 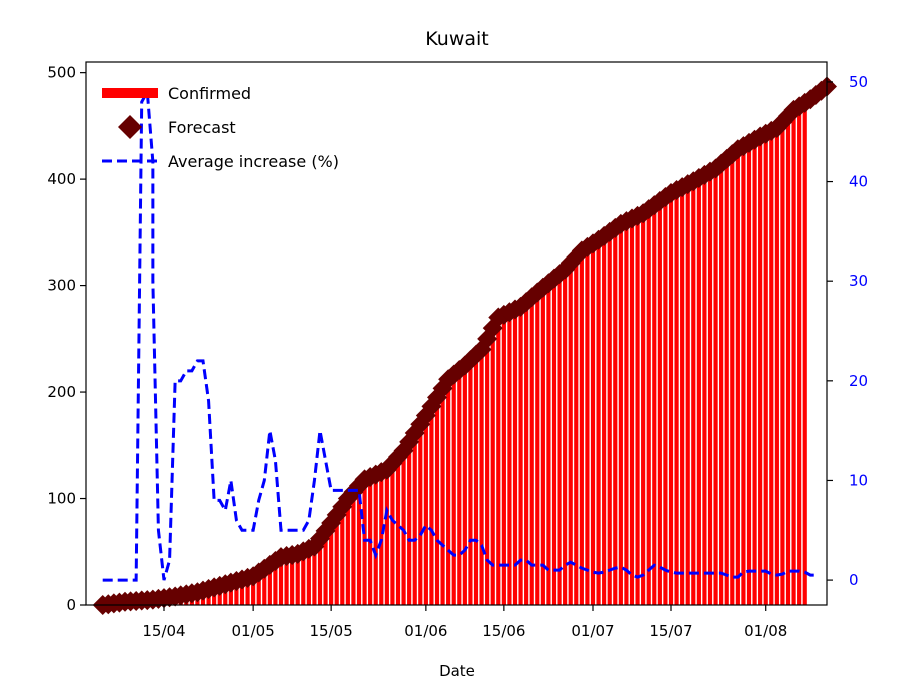 What do you see at coordinates (858, 182) in the screenshot?
I see `right-y-tick-label: 40` at bounding box center [858, 182].